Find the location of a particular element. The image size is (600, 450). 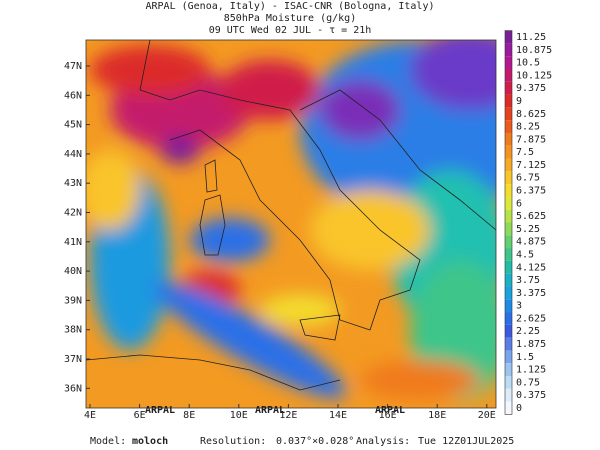

lat-label: 39N is located at coordinates (73, 300).